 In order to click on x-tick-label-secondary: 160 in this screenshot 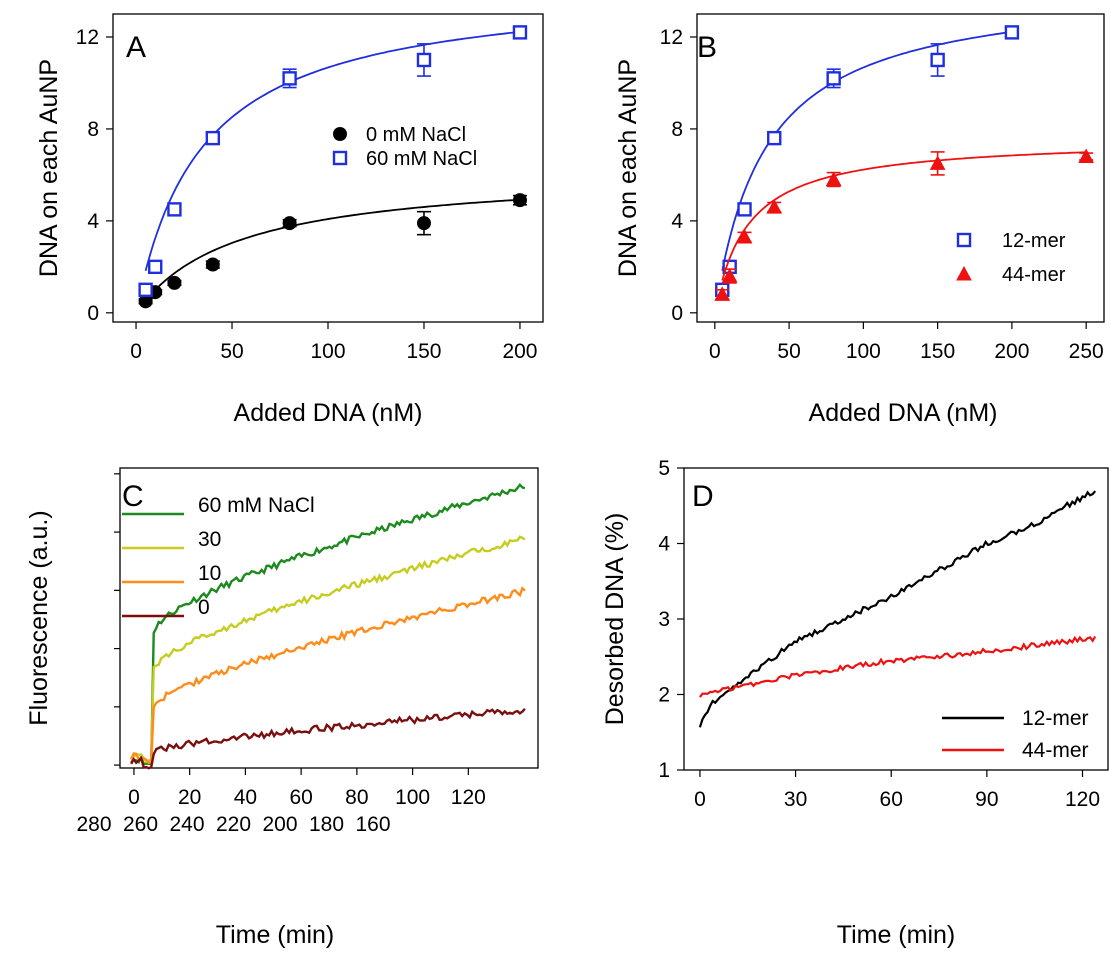, I will do `click(372, 824)`.